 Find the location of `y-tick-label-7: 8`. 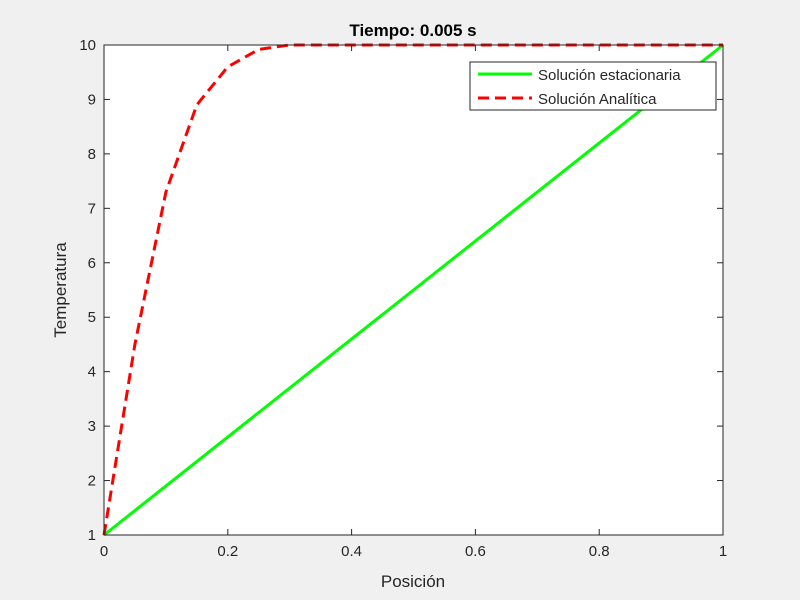

y-tick-label-7: 8 is located at coordinates (92, 154).